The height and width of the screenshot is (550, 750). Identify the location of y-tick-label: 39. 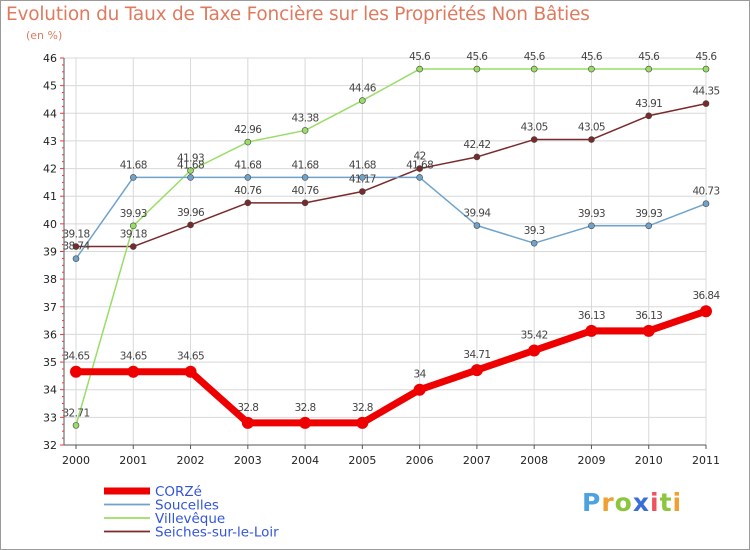
(50, 252).